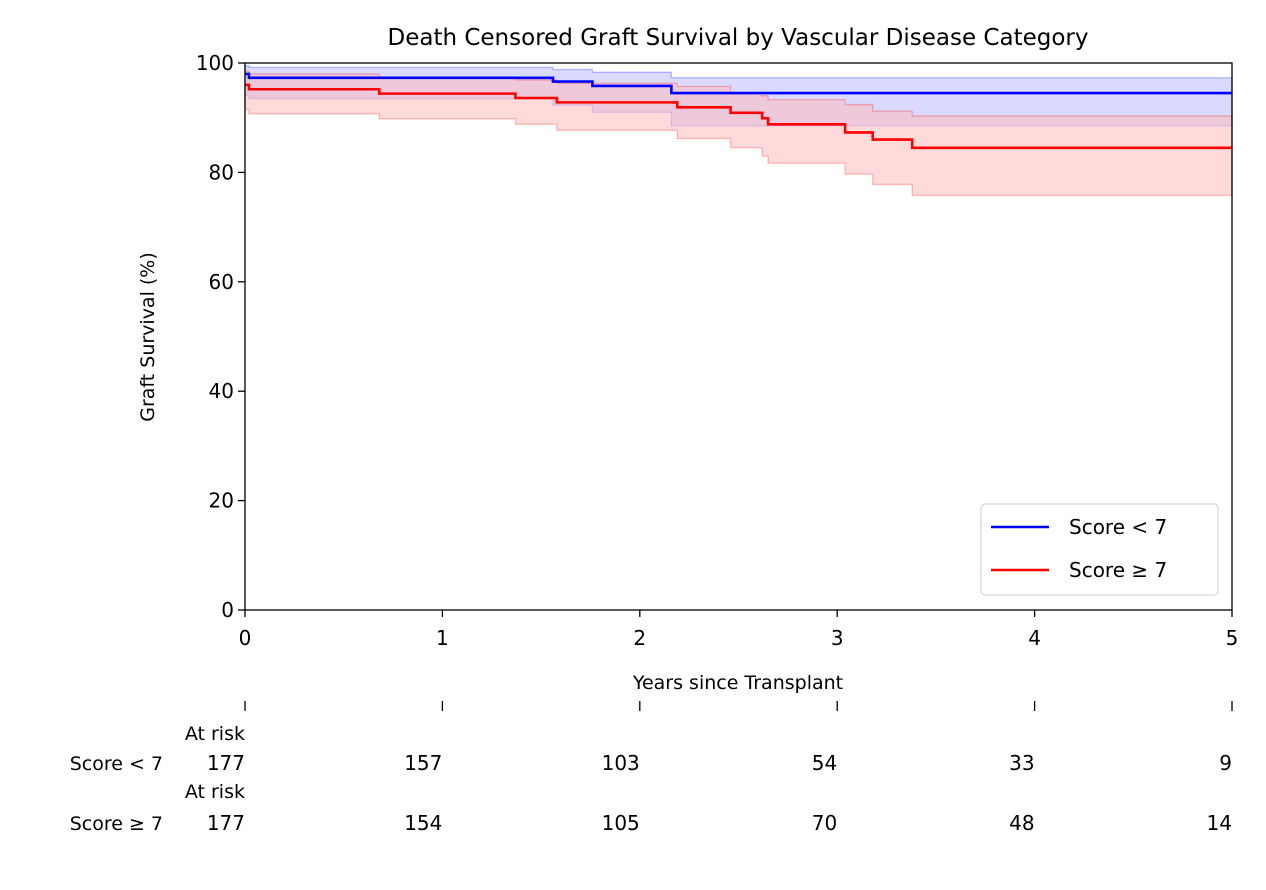  What do you see at coordinates (442, 638) in the screenshot?
I see `x-tick-label: 1` at bounding box center [442, 638].